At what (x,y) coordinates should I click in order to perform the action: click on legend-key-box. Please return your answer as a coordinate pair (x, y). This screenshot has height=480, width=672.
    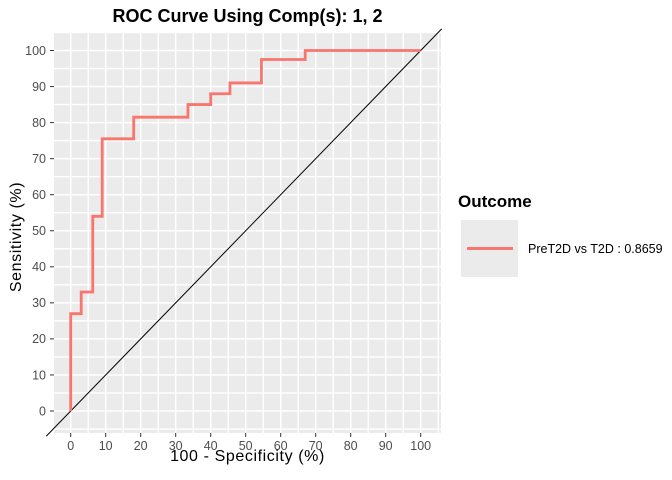
    Looking at the image, I should click on (489, 248).